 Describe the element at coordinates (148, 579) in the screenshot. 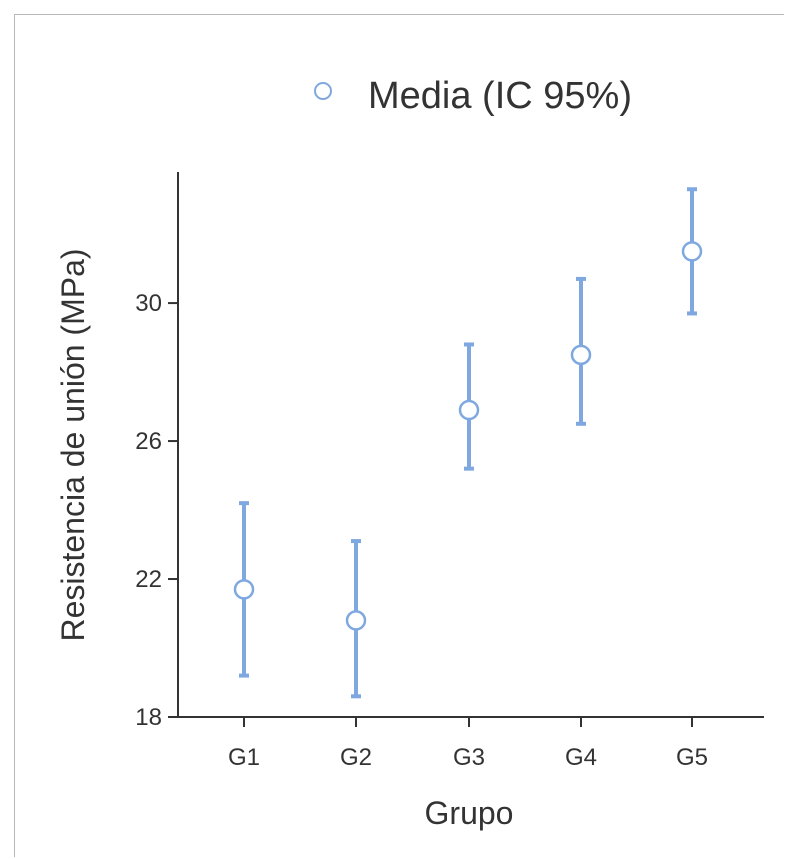

I see `y-tick-label: 22` at that location.